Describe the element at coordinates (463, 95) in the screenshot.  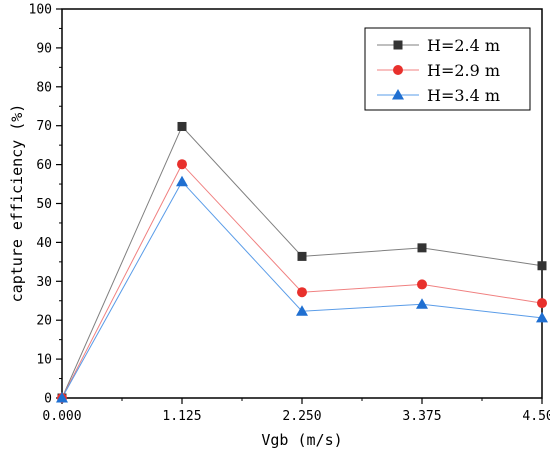
I see `legend-label: H=3.4 m` at that location.